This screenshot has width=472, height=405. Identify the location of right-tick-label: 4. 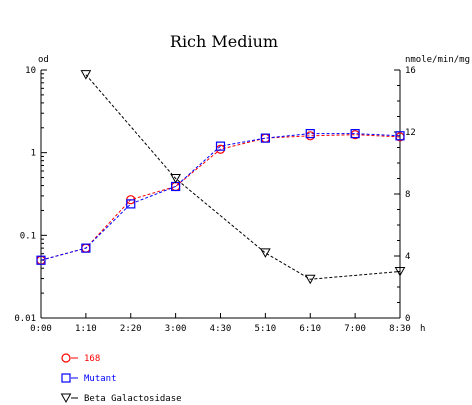
(407, 257).